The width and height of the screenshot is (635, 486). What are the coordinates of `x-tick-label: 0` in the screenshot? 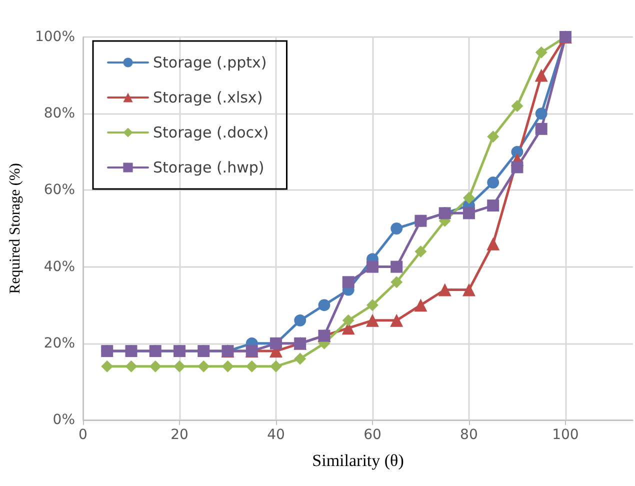 It's located at (83, 435).